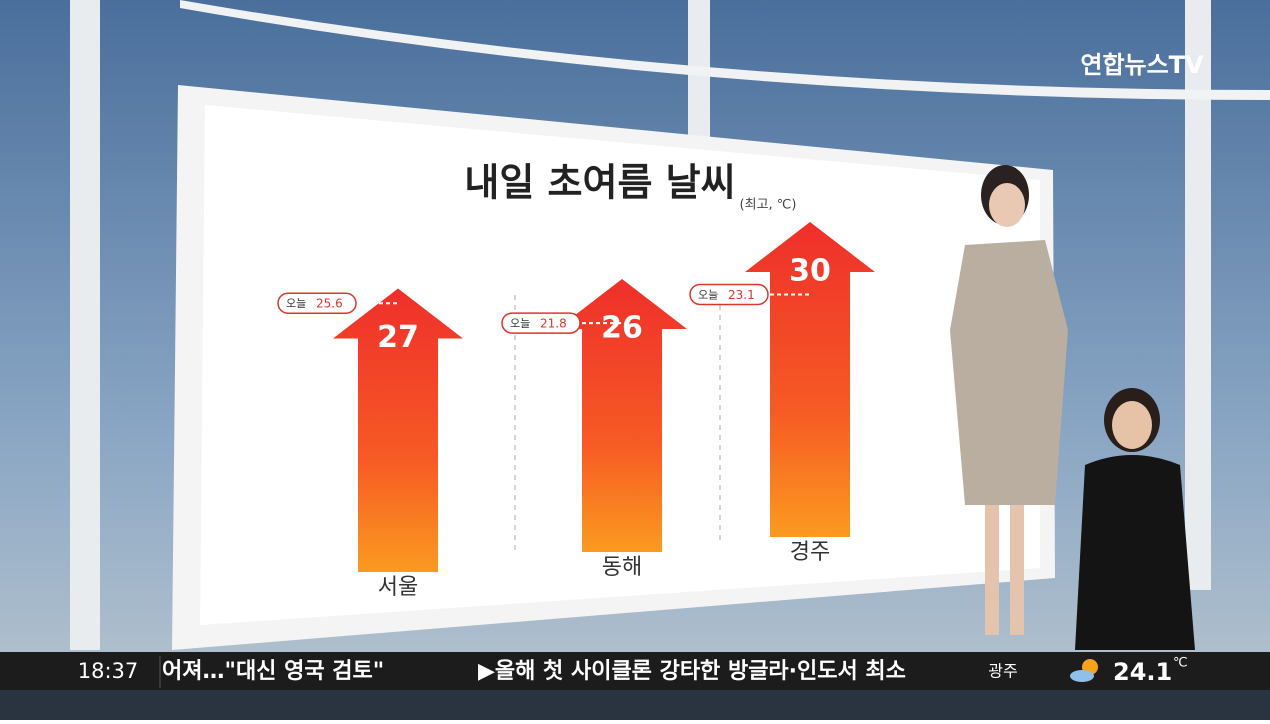 This screenshot has height=724, width=1270. Describe the element at coordinates (398, 337) in the screenshot. I see `value-label: 27` at that location.